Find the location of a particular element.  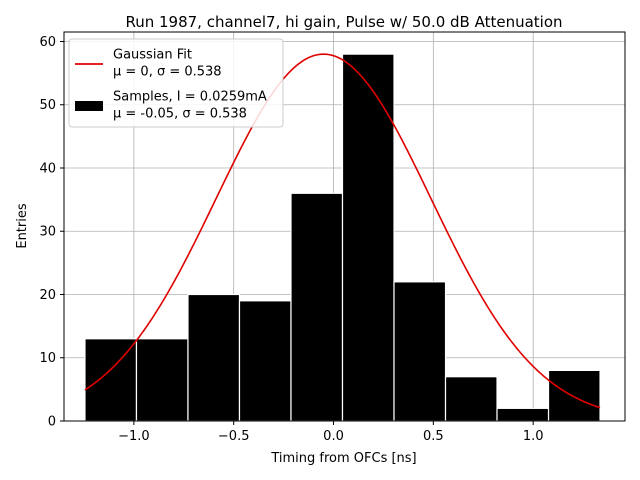

legend-entry-text: Gaussian Fit is located at coordinates (152, 55).